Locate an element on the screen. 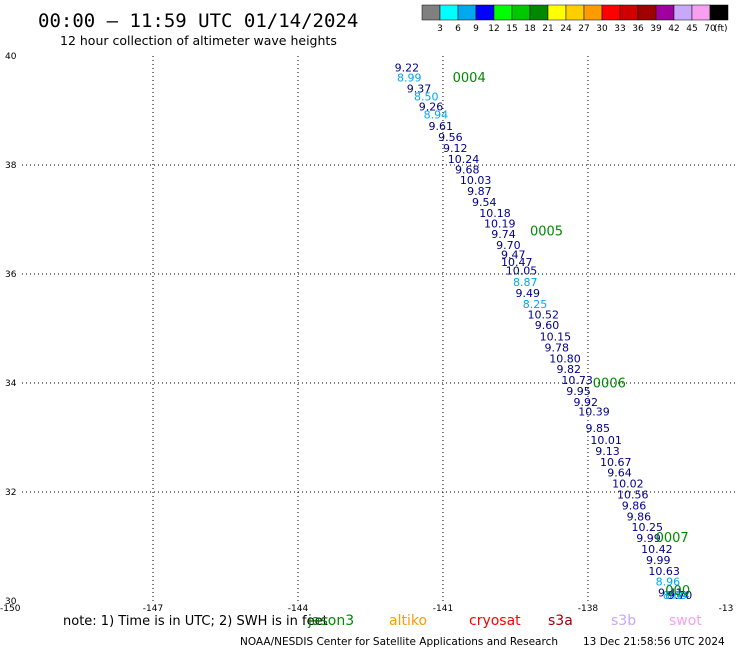 Image resolution: width=740 pixels, height=650 pixels. swh-value-label: 9.87 is located at coordinates (479, 191).